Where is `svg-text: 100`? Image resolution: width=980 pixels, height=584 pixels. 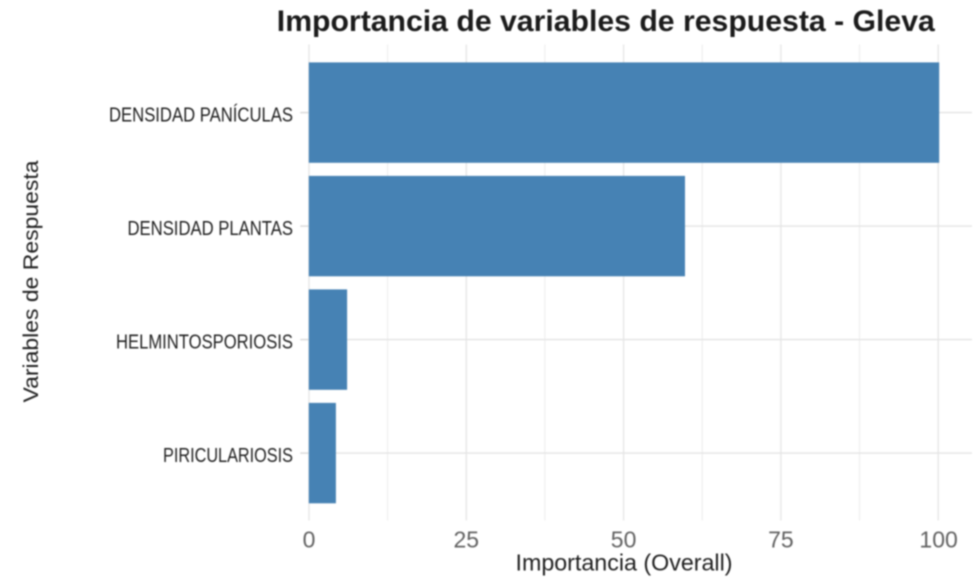
svg-text: 100 is located at coordinates (938, 540).